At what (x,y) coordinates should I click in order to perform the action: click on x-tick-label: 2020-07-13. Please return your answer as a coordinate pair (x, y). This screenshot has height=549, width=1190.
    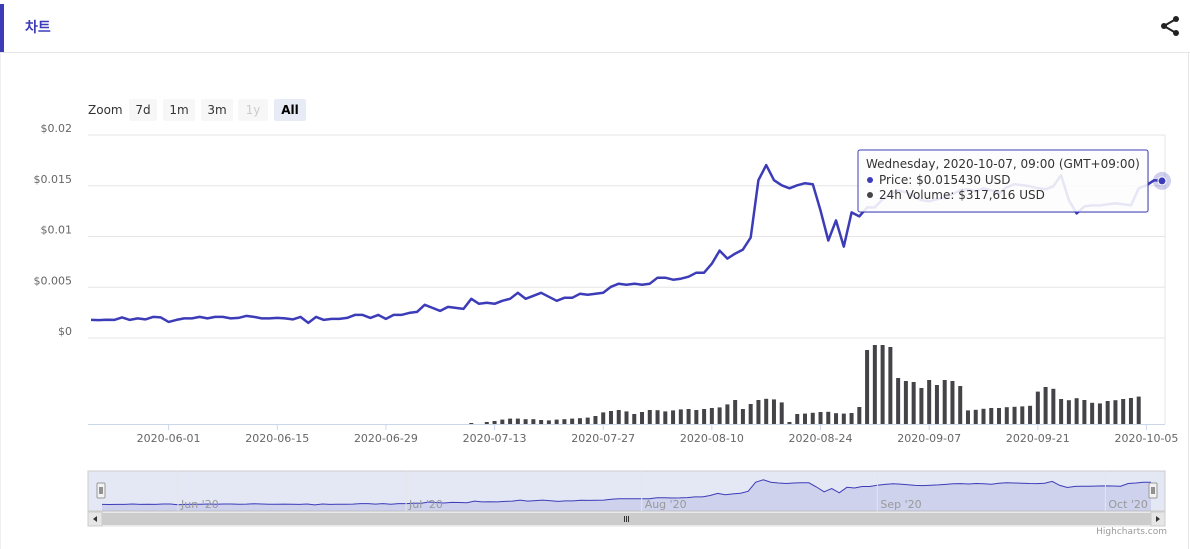
    Looking at the image, I should click on (495, 438).